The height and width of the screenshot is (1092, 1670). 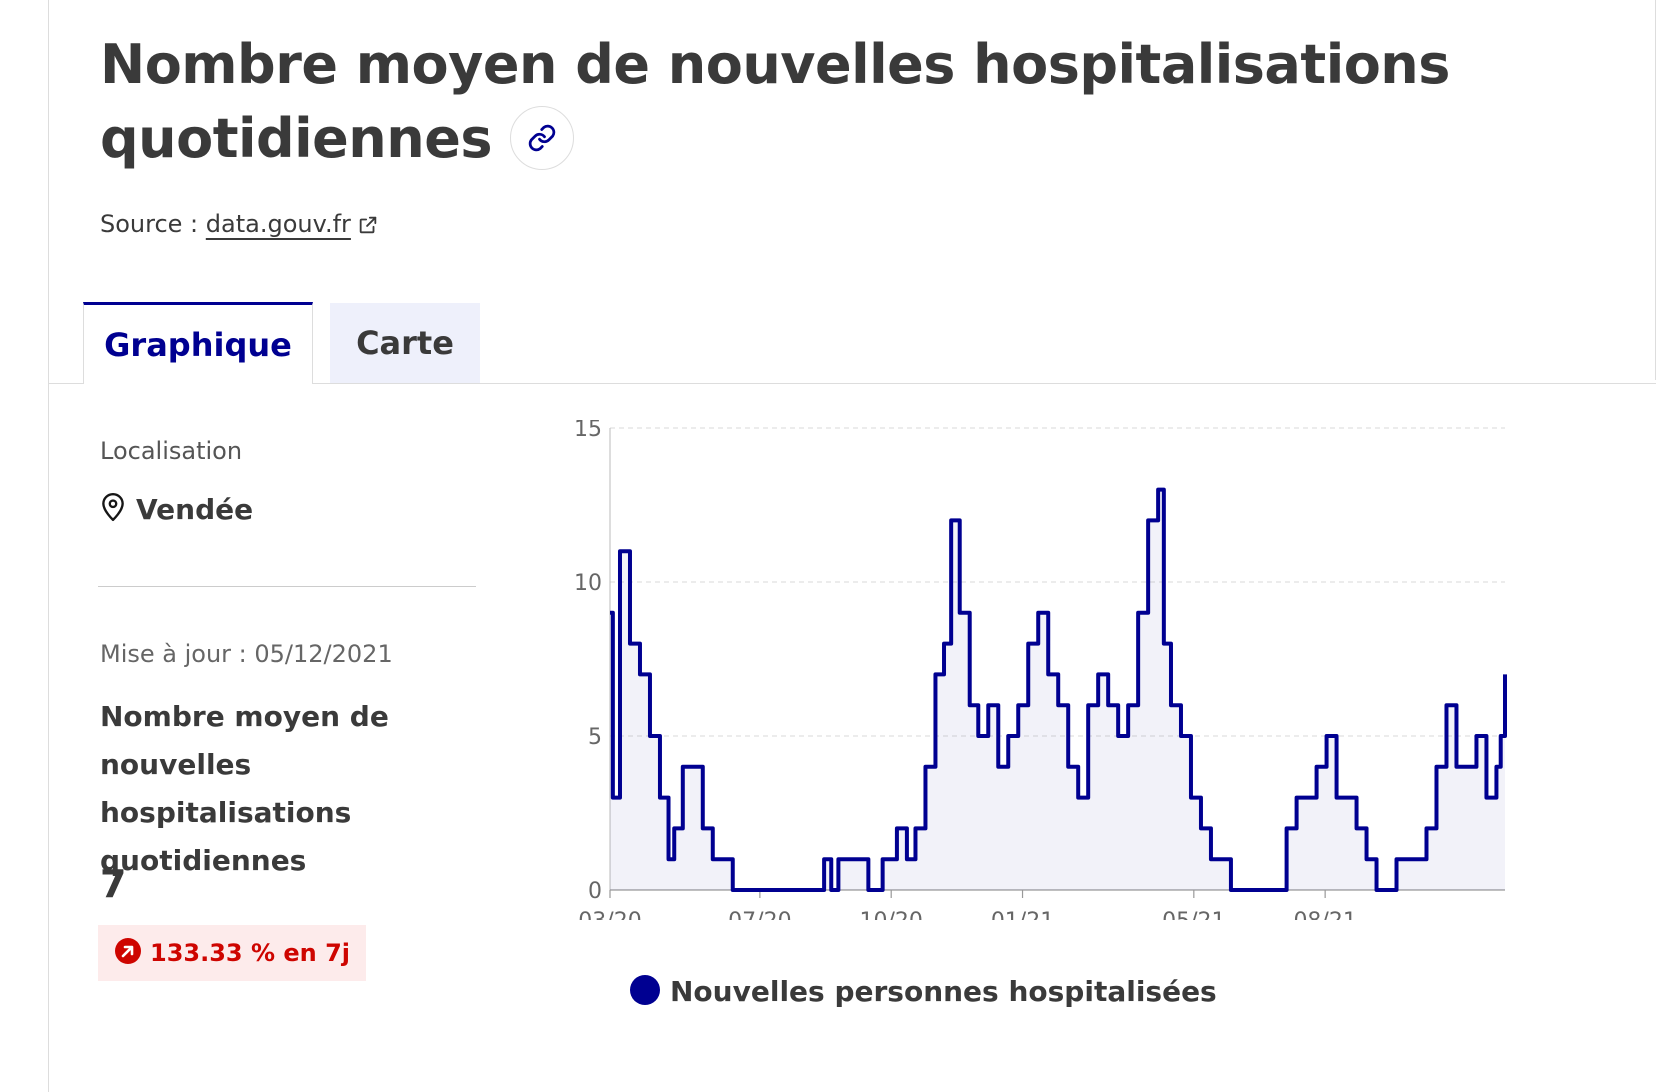 What do you see at coordinates (609, 914) in the screenshot?
I see `x-tick-label: 03/20` at bounding box center [609, 914].